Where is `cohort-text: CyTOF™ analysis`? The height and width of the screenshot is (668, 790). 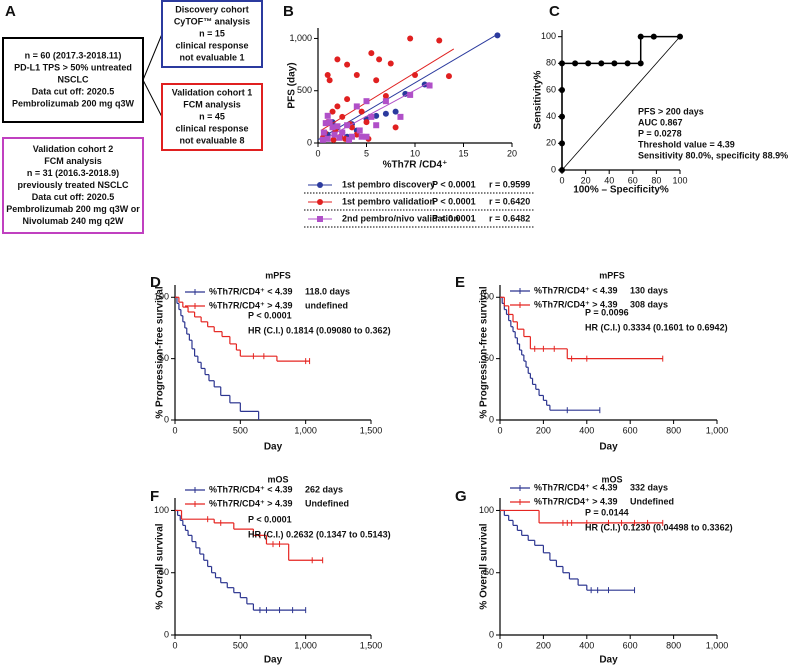 cohort-text: CyTOF™ analysis is located at coordinates (212, 21).